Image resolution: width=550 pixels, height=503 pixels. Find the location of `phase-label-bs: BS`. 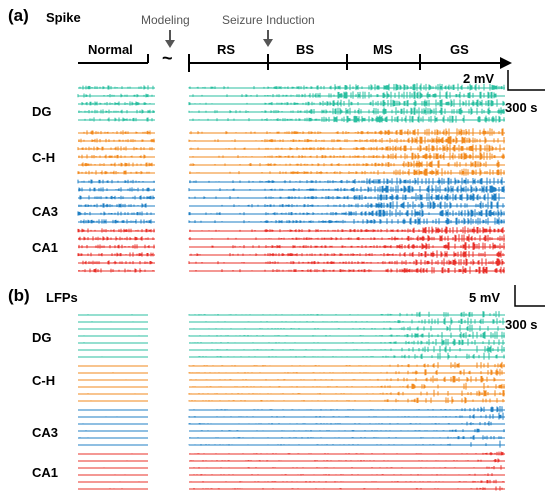

phase-label-bs: BS is located at coordinates (305, 49).